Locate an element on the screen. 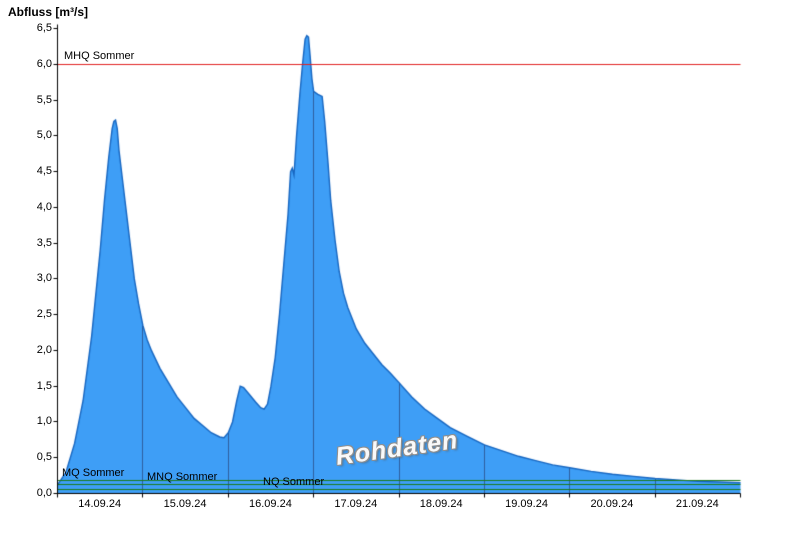  x-tick-label: 20.09.24 is located at coordinates (612, 504).